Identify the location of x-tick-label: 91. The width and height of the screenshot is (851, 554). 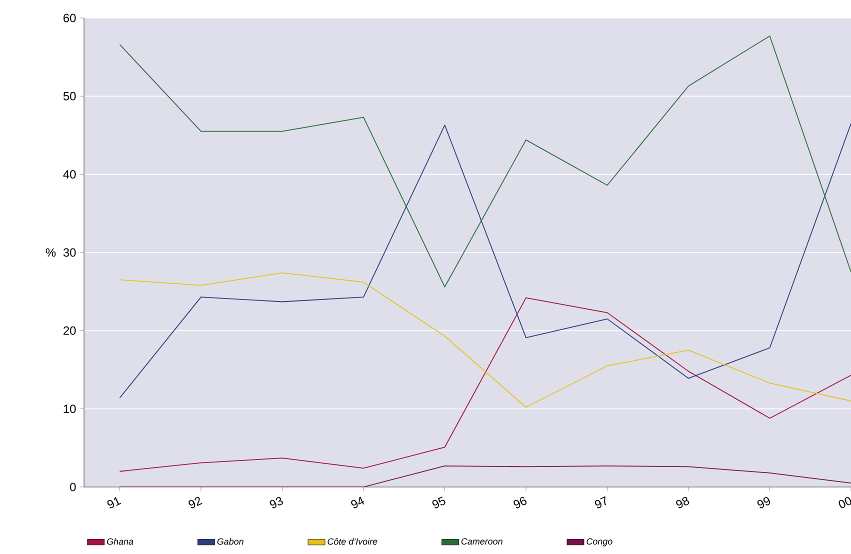
(114, 502).